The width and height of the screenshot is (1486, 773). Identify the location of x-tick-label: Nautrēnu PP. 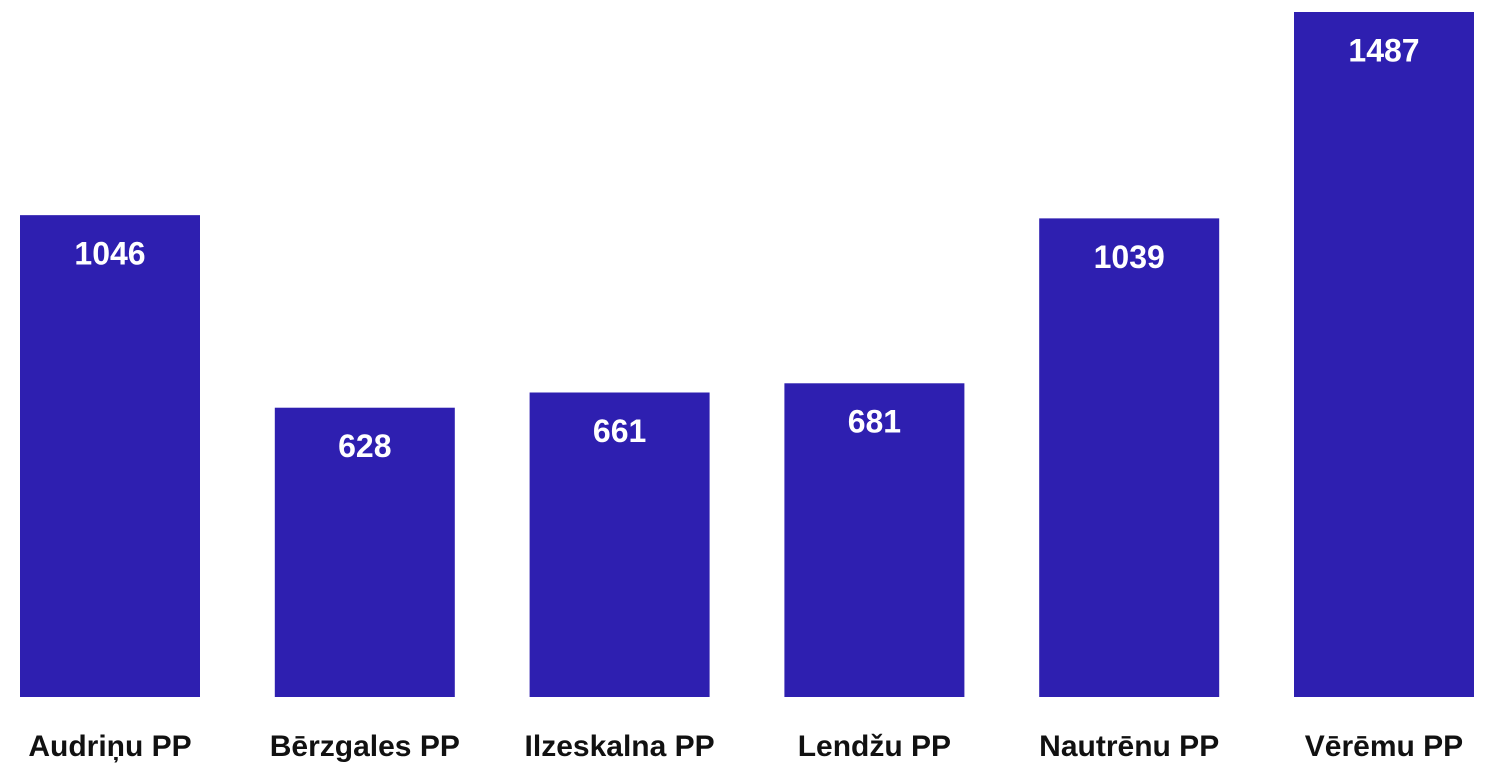
(1129, 746).